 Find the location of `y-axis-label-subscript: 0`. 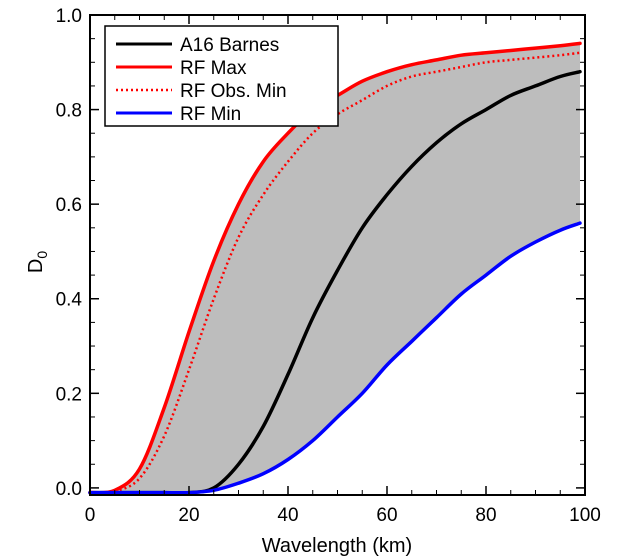

y-axis-label-subscript: 0 is located at coordinates (42, 255).